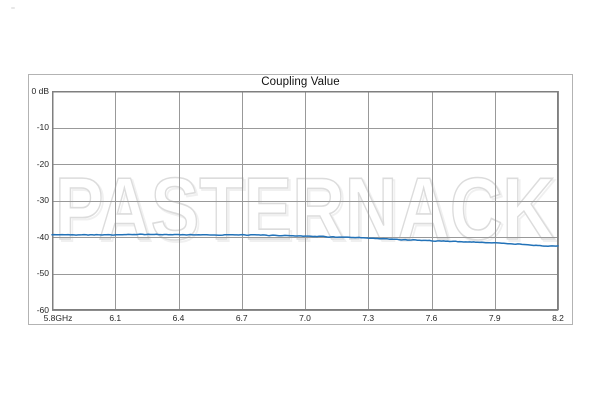  Describe the element at coordinates (42, 127) in the screenshot. I see `y-tick-label: -10` at that location.